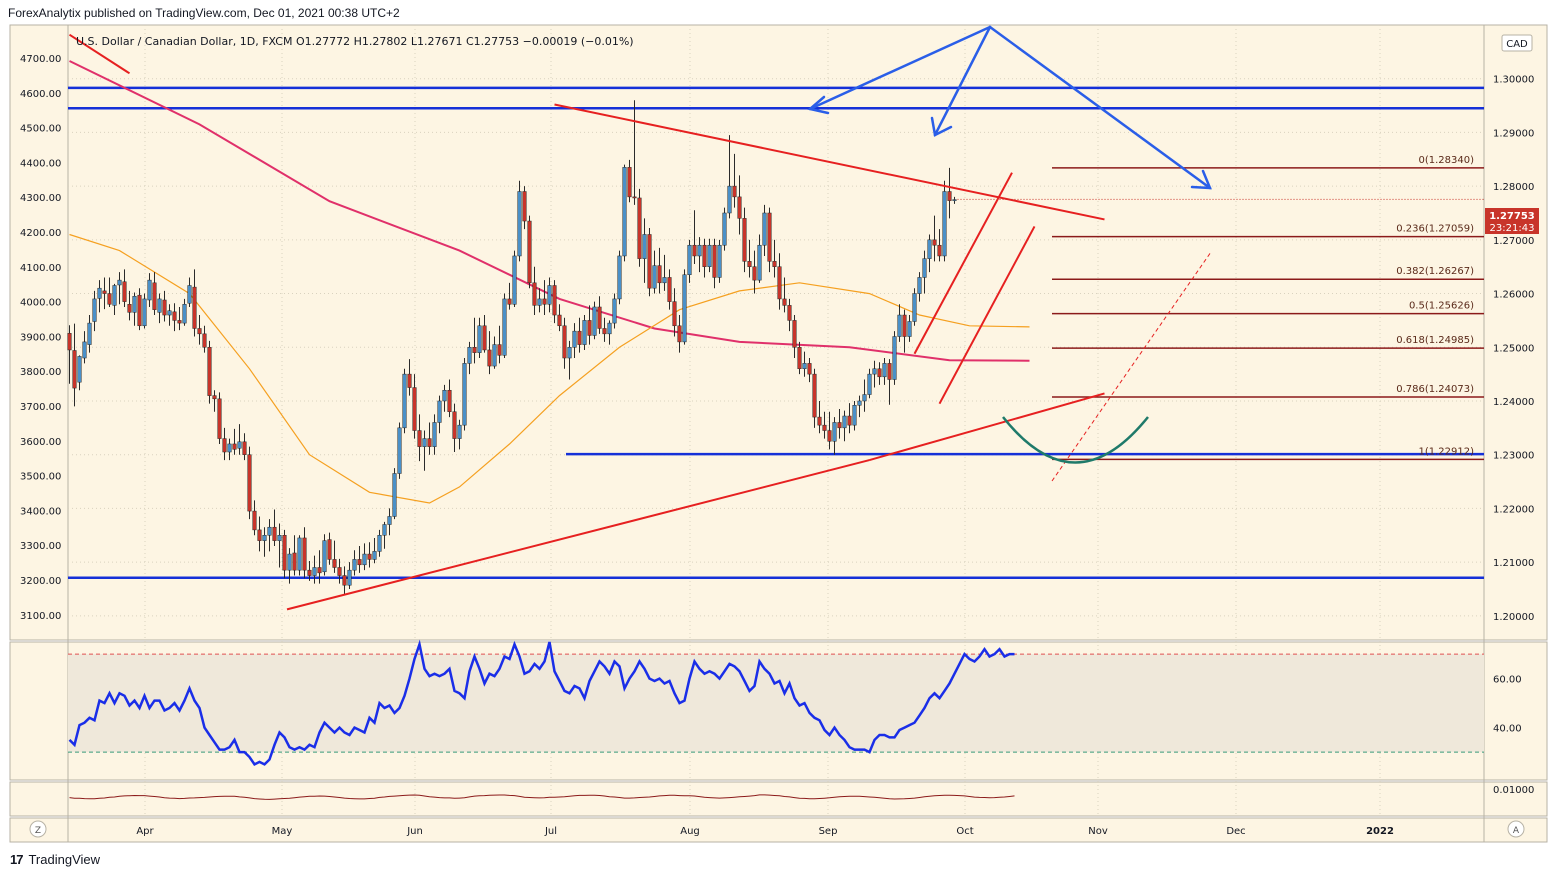 The width and height of the screenshot is (1557, 878). What do you see at coordinates (1435, 271) in the screenshot?
I see `fib-level-label: 0.382(1.26267)` at bounding box center [1435, 271].